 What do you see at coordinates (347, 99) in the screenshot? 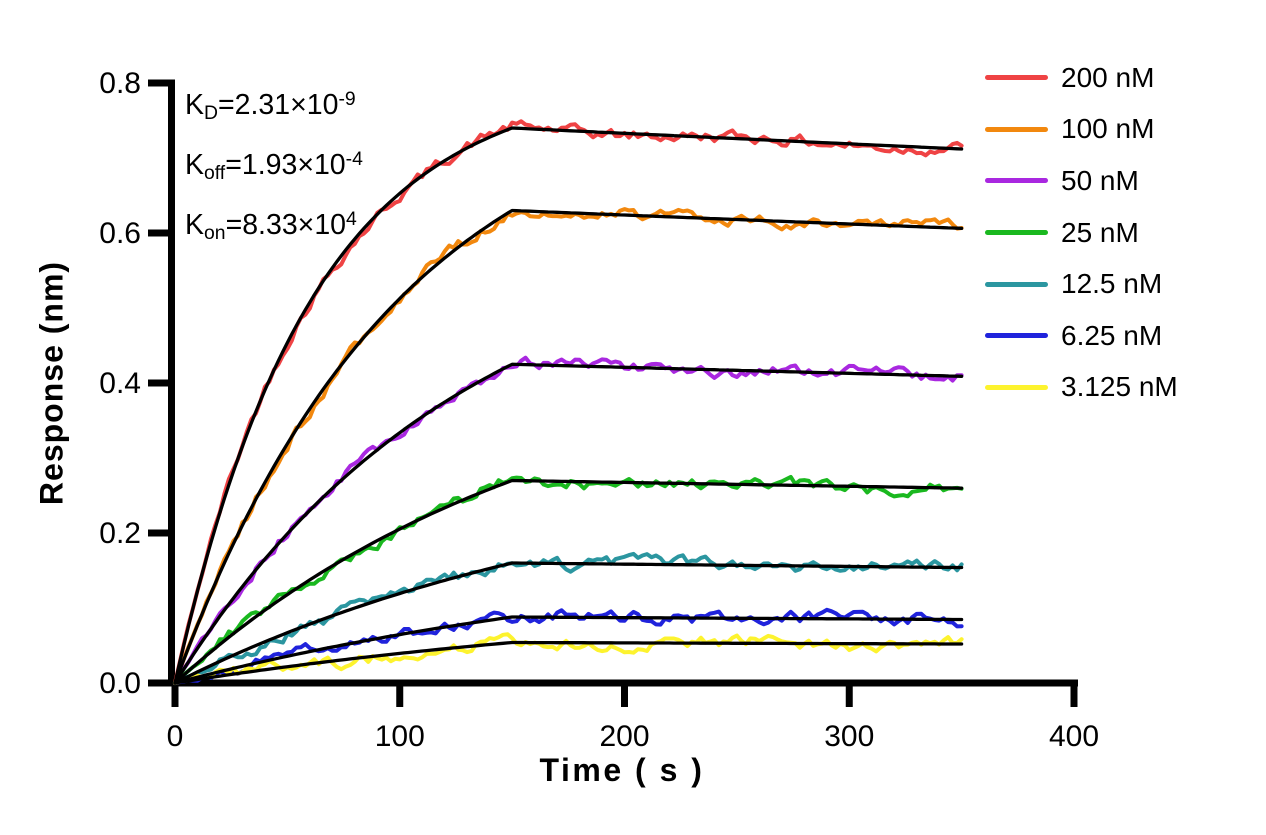
I see `kinetics-exponent: -9` at bounding box center [347, 99].